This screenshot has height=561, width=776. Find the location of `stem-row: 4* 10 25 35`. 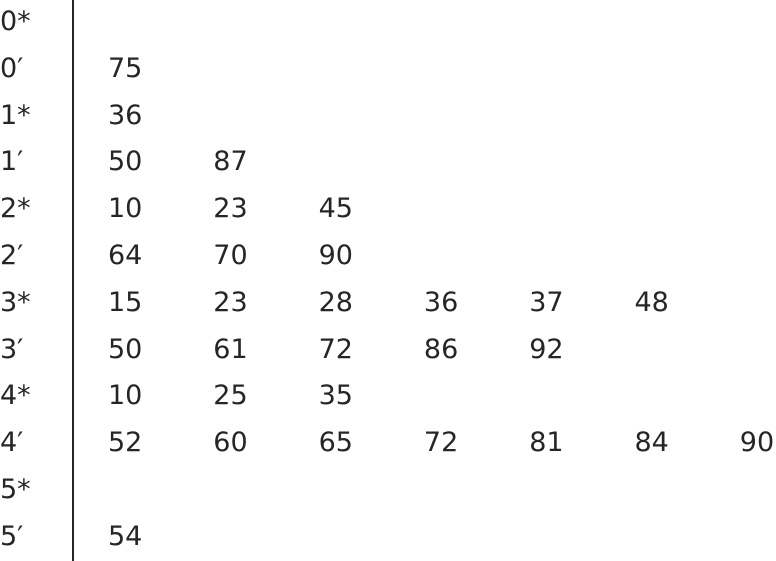

stem-row: 4* 10 25 35 is located at coordinates (388, 396).